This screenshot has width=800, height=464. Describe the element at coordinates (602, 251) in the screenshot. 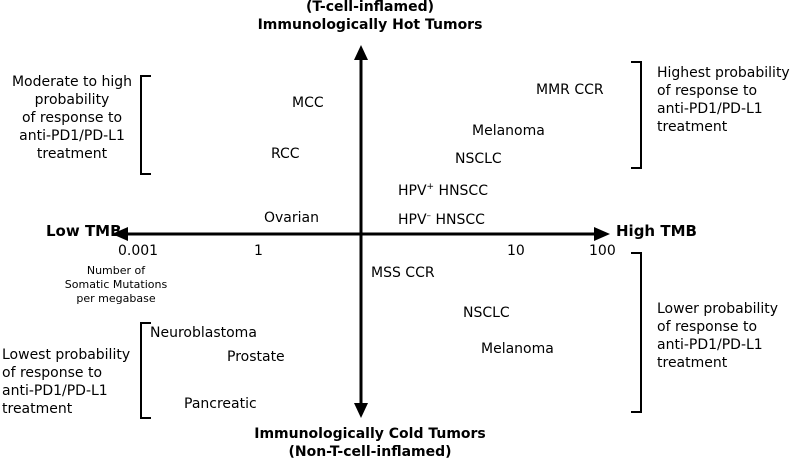

I see `tick-label-100: 100` at that location.